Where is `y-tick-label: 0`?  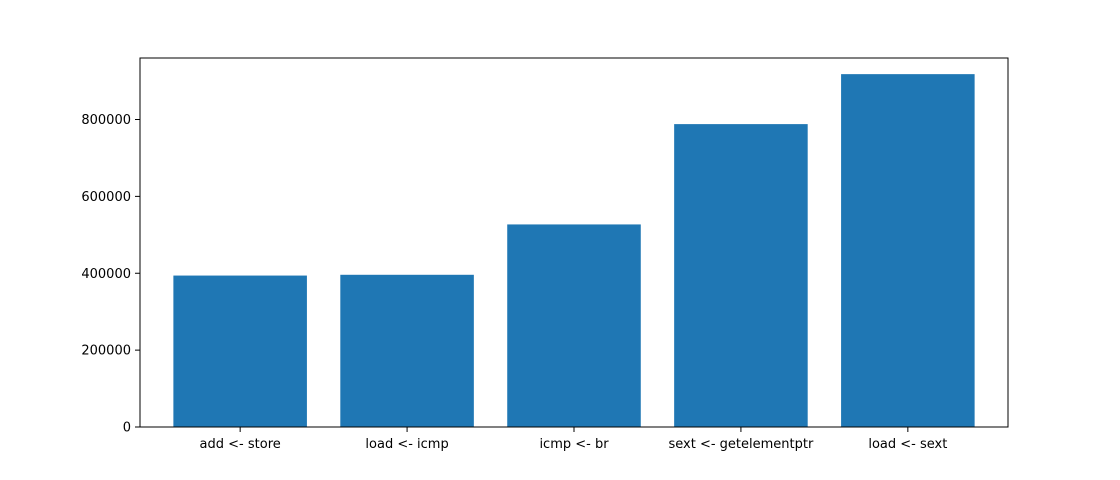 y-tick-label: 0 is located at coordinates (127, 428).